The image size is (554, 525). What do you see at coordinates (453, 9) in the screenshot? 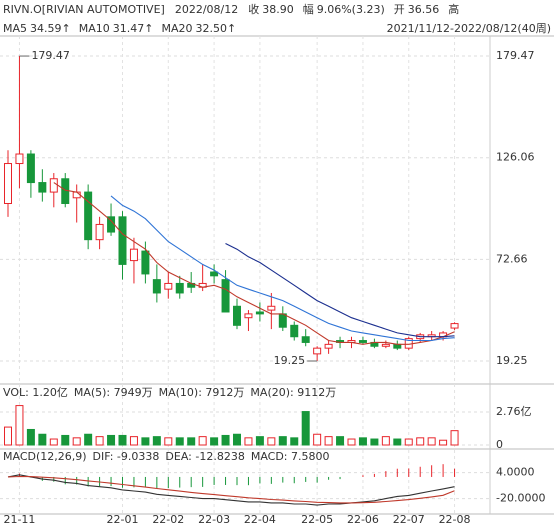
I see `field-label: 高` at bounding box center [453, 9].